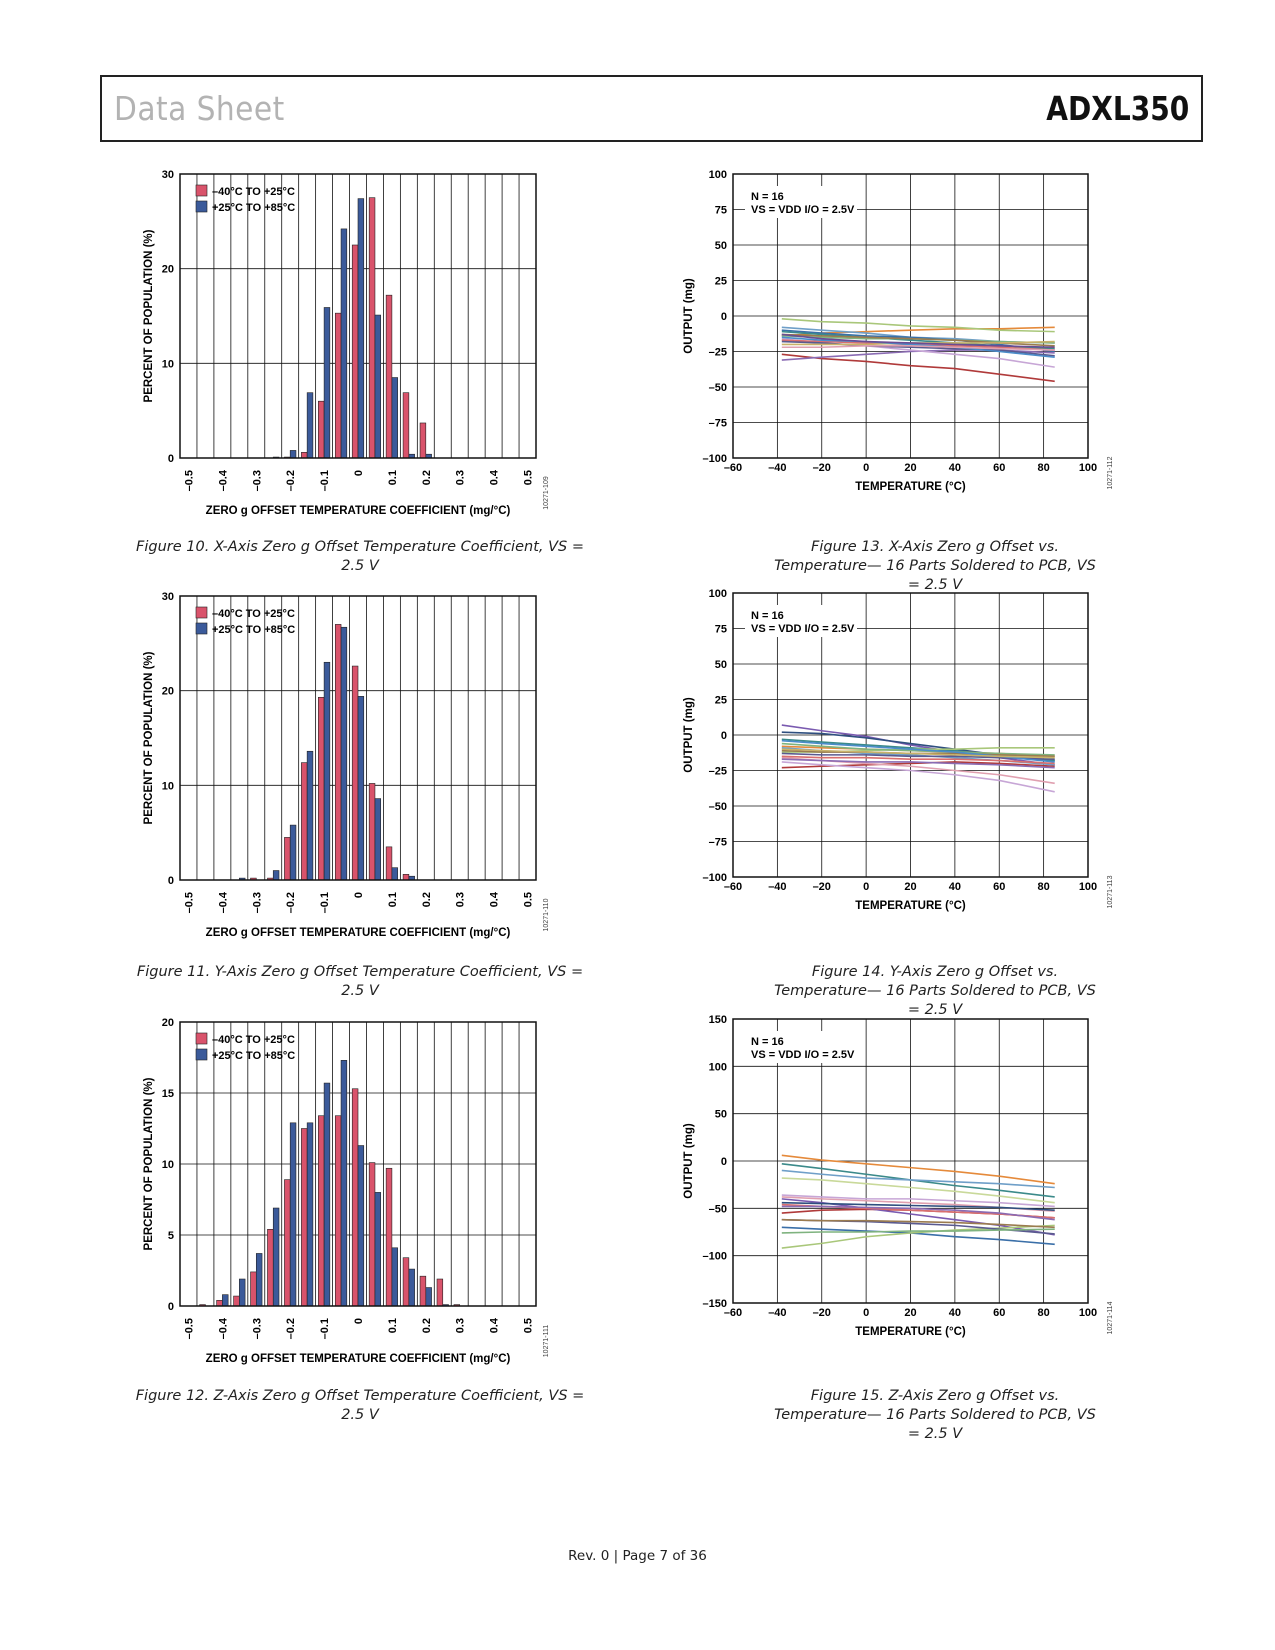 This screenshot has width=1275, height=1650. Describe the element at coordinates (767, 197) in the screenshot. I see `annotation-line: N = 16` at that location.